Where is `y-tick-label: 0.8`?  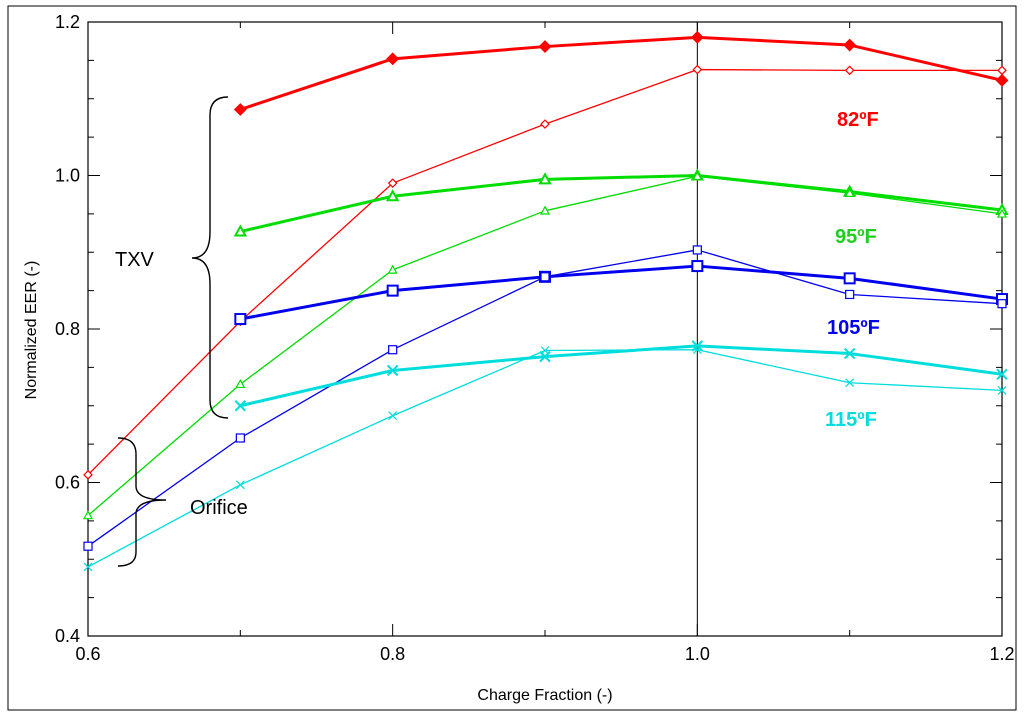 y-tick-label: 0.8 is located at coordinates (67, 329).